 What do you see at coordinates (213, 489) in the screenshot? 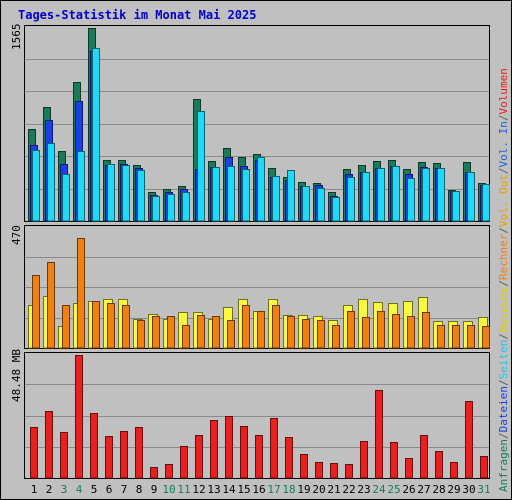
I see `x-tick-label-day-13: 13` at bounding box center [213, 489].